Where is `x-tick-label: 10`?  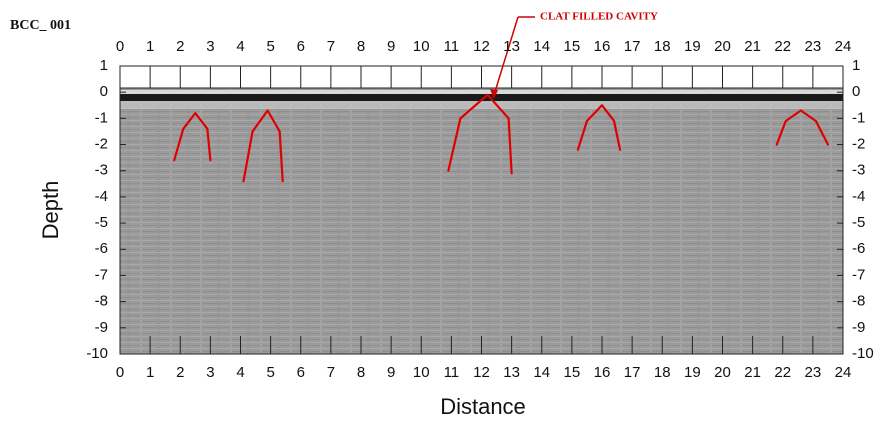
x-tick-label: 10 is located at coordinates (421, 372).